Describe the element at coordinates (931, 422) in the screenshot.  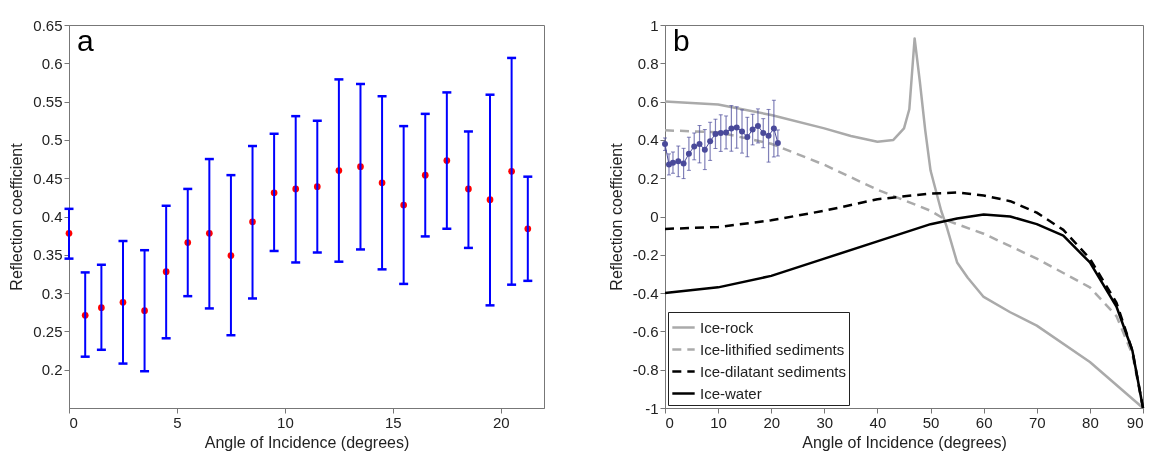
I see `x-tick-label: 50` at that location.